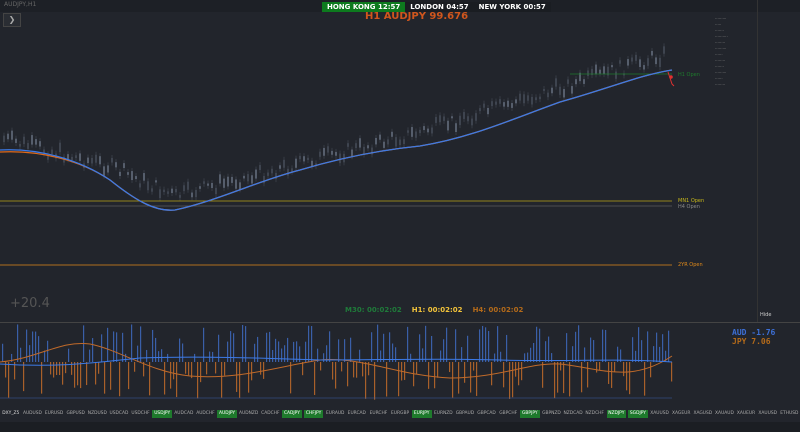 The width and height of the screenshot is (800, 432). Describe the element at coordinates (97, 413) in the screenshot. I see `symbol-button-nzdusd: NZDUSD` at that location.